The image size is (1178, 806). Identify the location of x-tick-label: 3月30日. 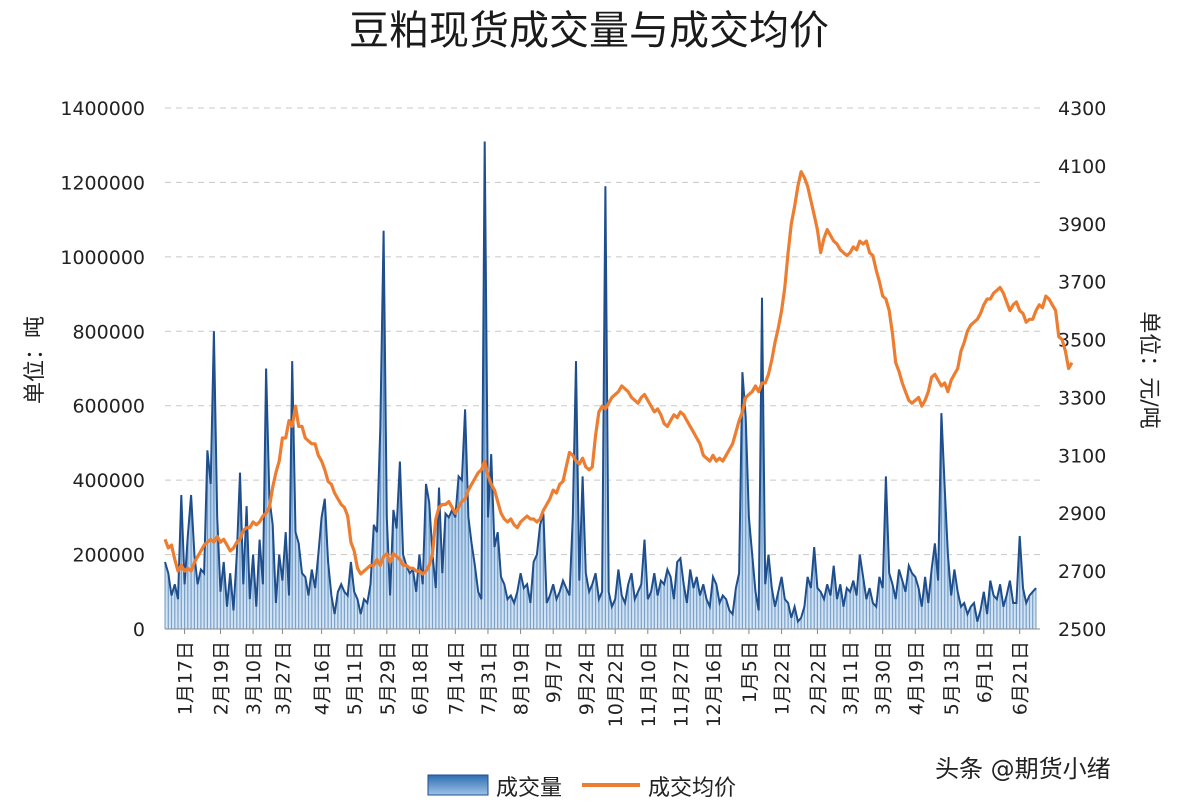
(884, 678).